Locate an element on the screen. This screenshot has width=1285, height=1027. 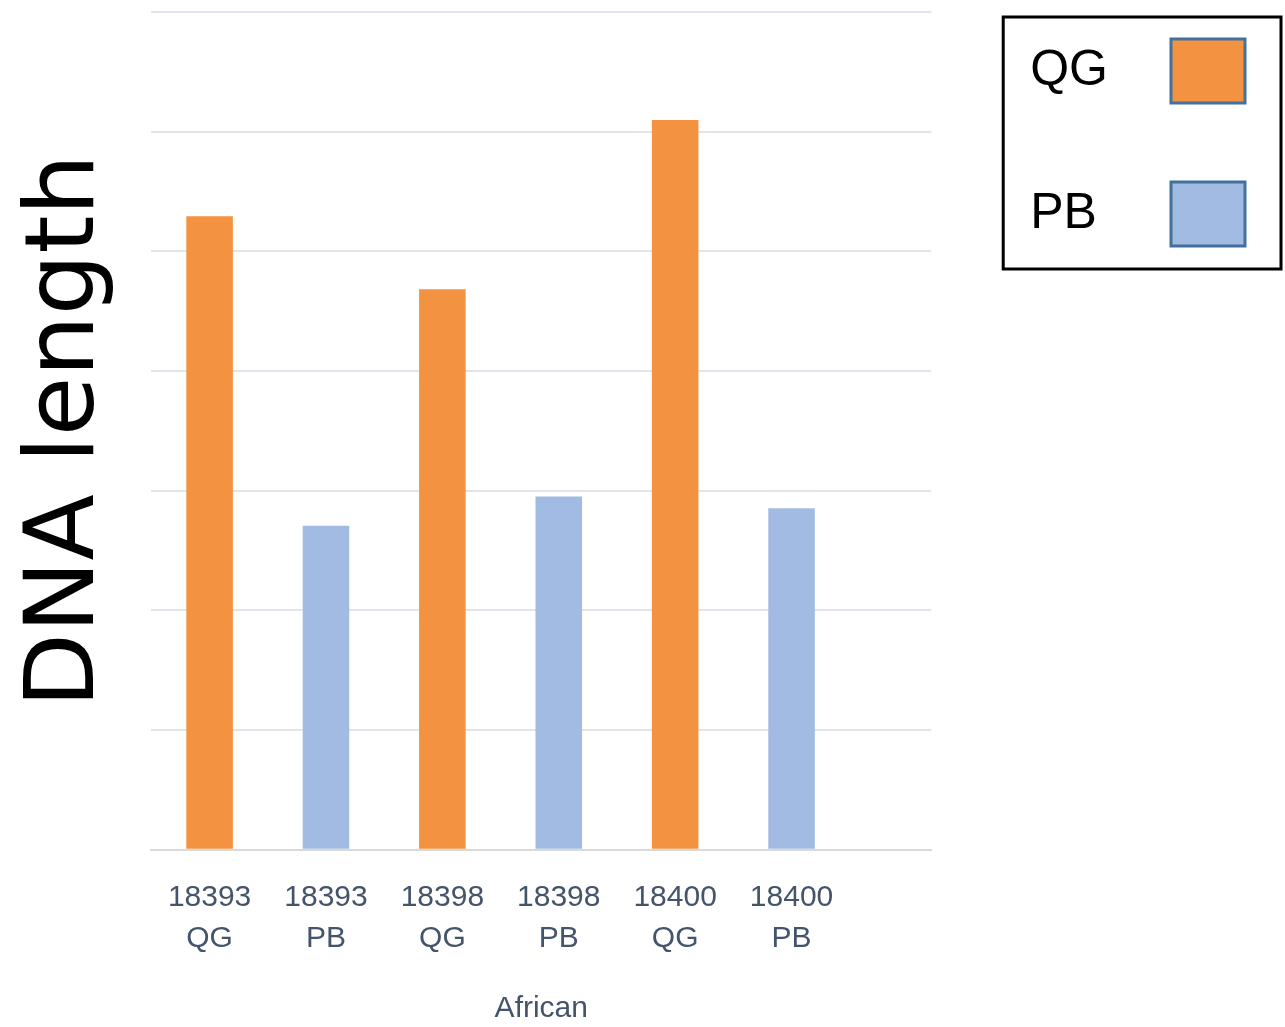
x-tick-label: 18393 PB is located at coordinates (326, 915).